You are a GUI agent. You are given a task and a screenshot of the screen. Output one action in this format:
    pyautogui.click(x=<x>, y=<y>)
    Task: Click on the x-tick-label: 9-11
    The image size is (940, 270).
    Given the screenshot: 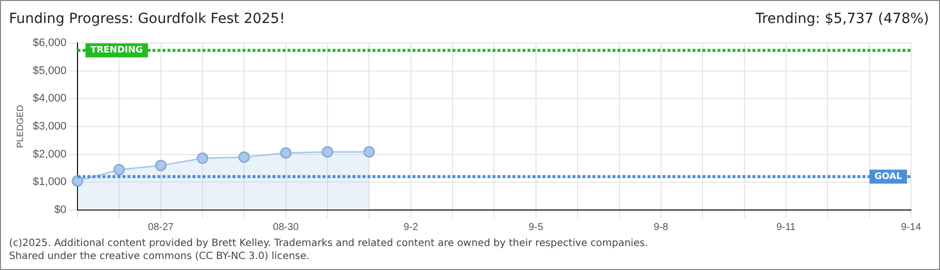 What is the action you would take?
    pyautogui.click(x=786, y=227)
    